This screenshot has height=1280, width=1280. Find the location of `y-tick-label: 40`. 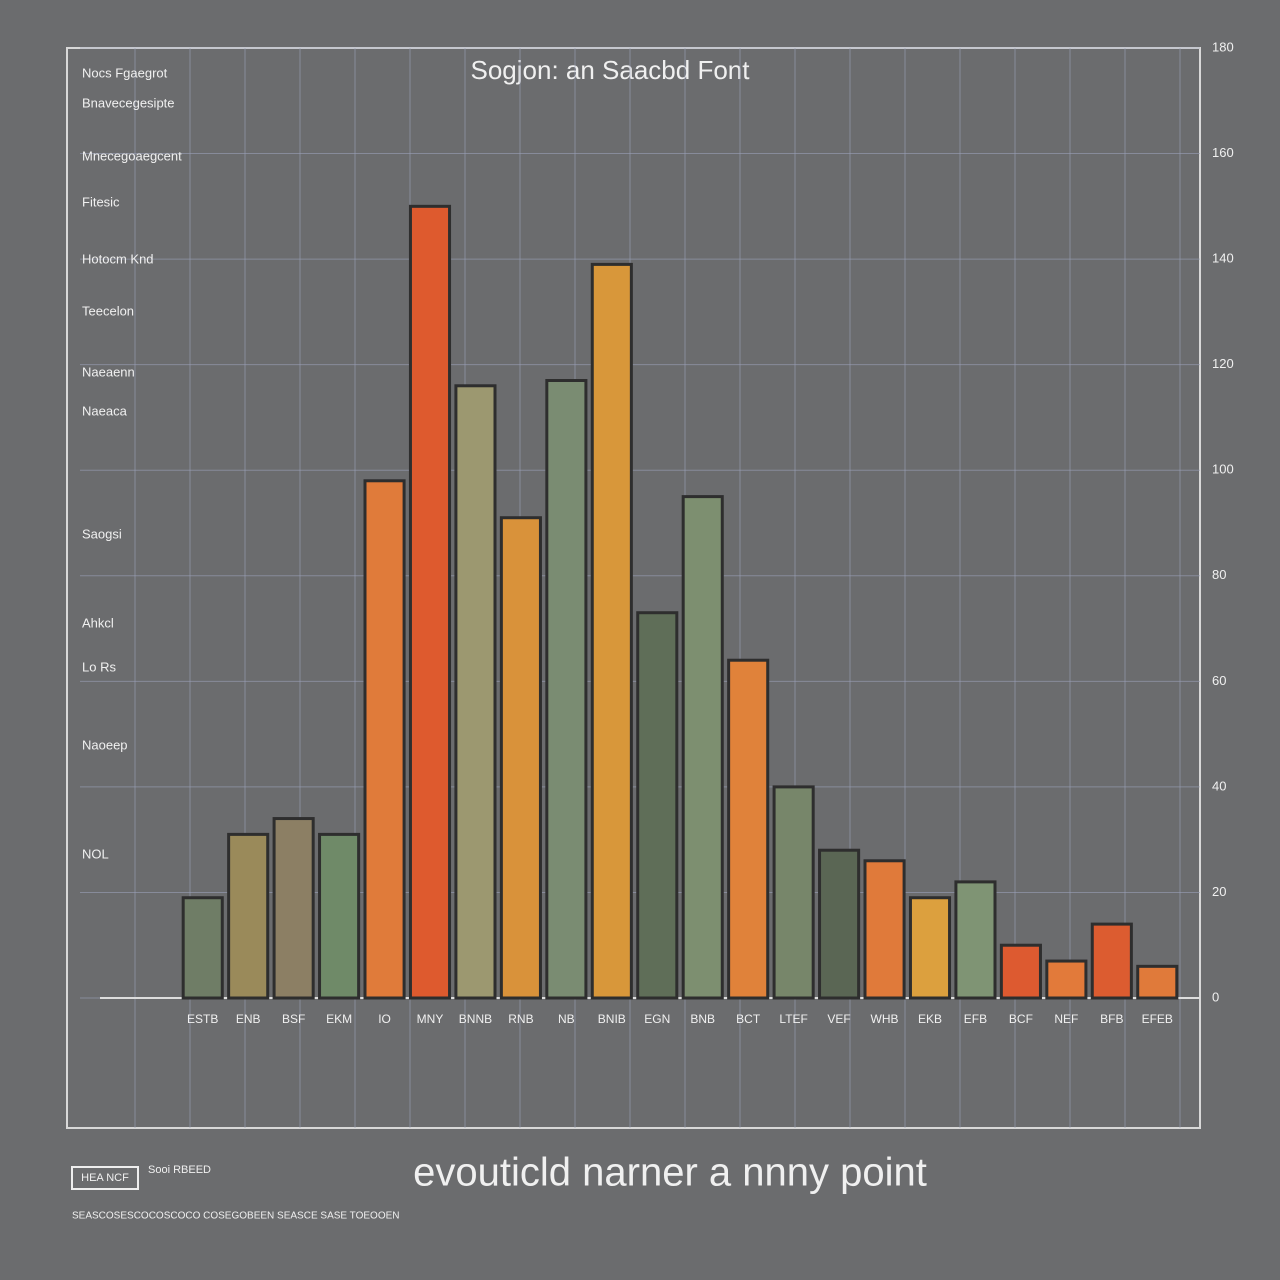

y-tick-label: 40 is located at coordinates (1219, 785).